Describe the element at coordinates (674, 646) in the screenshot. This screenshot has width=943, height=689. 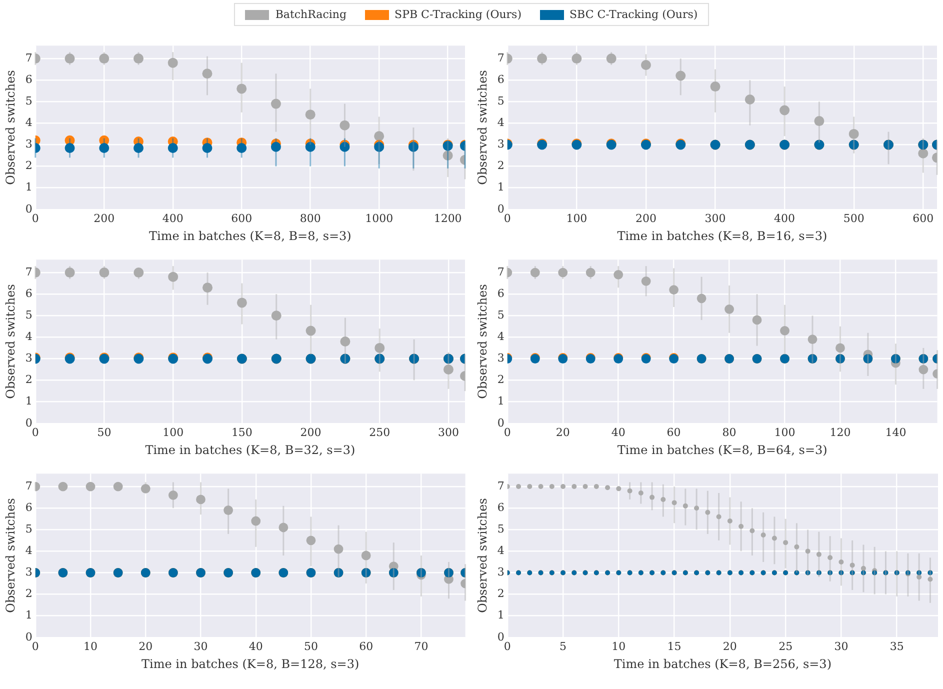
I see `x-tick-label: 15` at that location.